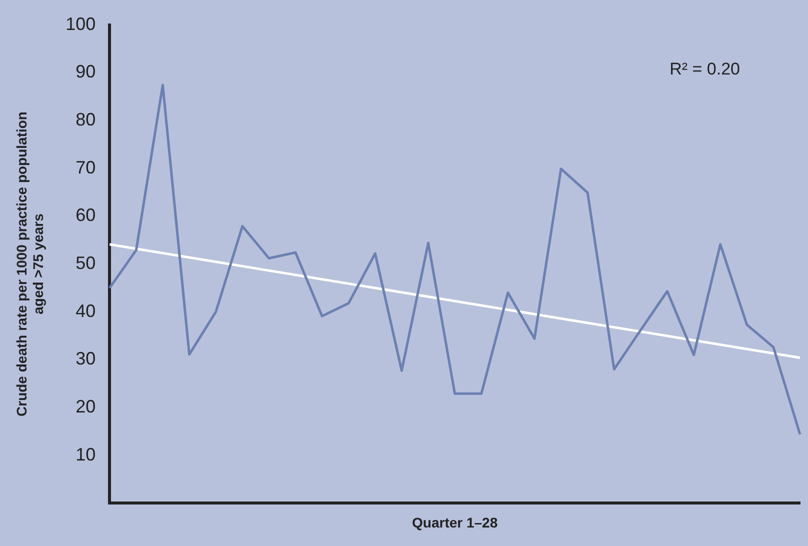 Image resolution: width=808 pixels, height=546 pixels. I want to click on y-tick-label: 80, so click(86, 119).